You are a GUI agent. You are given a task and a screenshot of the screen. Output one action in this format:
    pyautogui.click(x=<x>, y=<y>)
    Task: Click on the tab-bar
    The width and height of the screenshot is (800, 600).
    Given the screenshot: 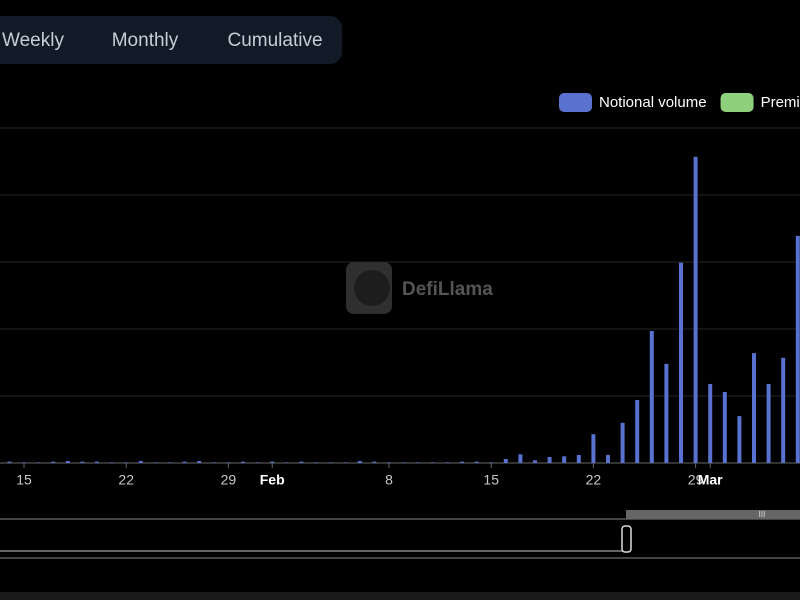 What is the action you would take?
    pyautogui.click(x=171, y=40)
    